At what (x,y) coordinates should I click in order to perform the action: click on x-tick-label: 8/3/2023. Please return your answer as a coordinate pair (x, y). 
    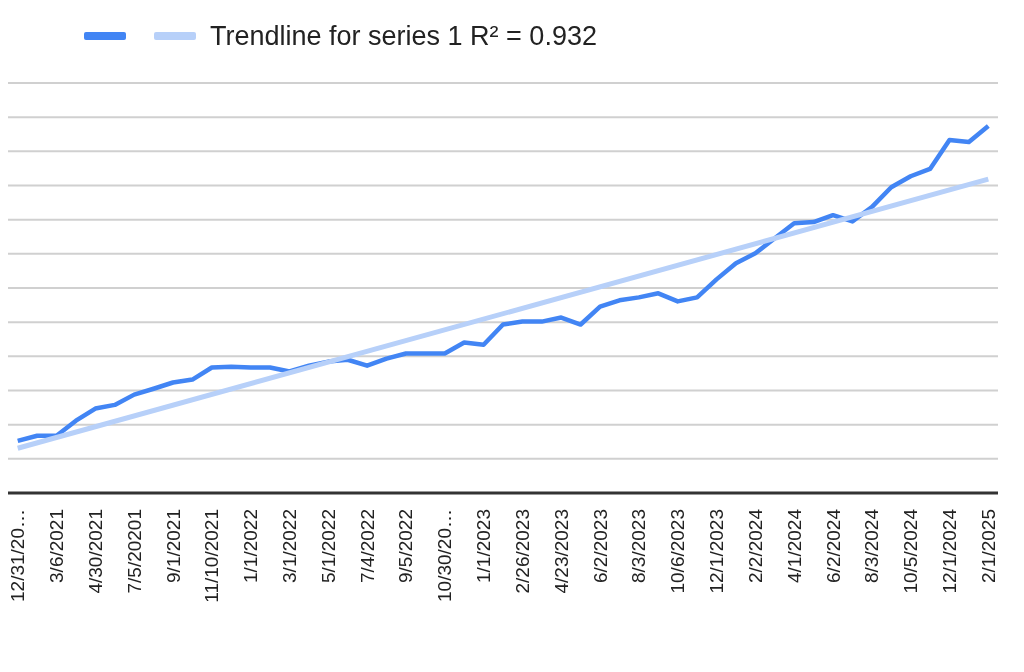
    Looking at the image, I should click on (639, 546).